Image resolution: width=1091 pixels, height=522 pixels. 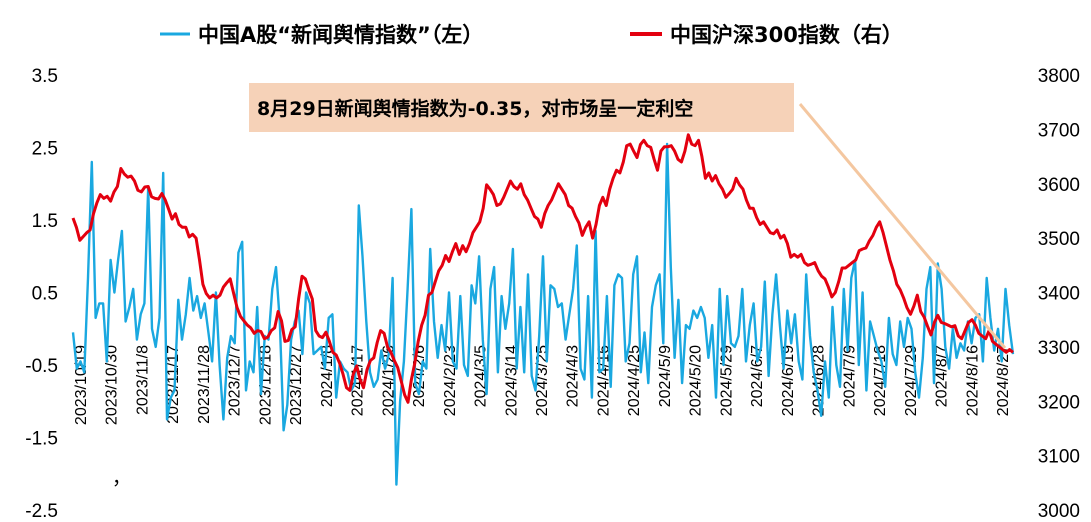 What do you see at coordinates (786, 35) in the screenshot?
I see `legend-label-csi300: 中国沪深300指数（右）` at bounding box center [786, 35].